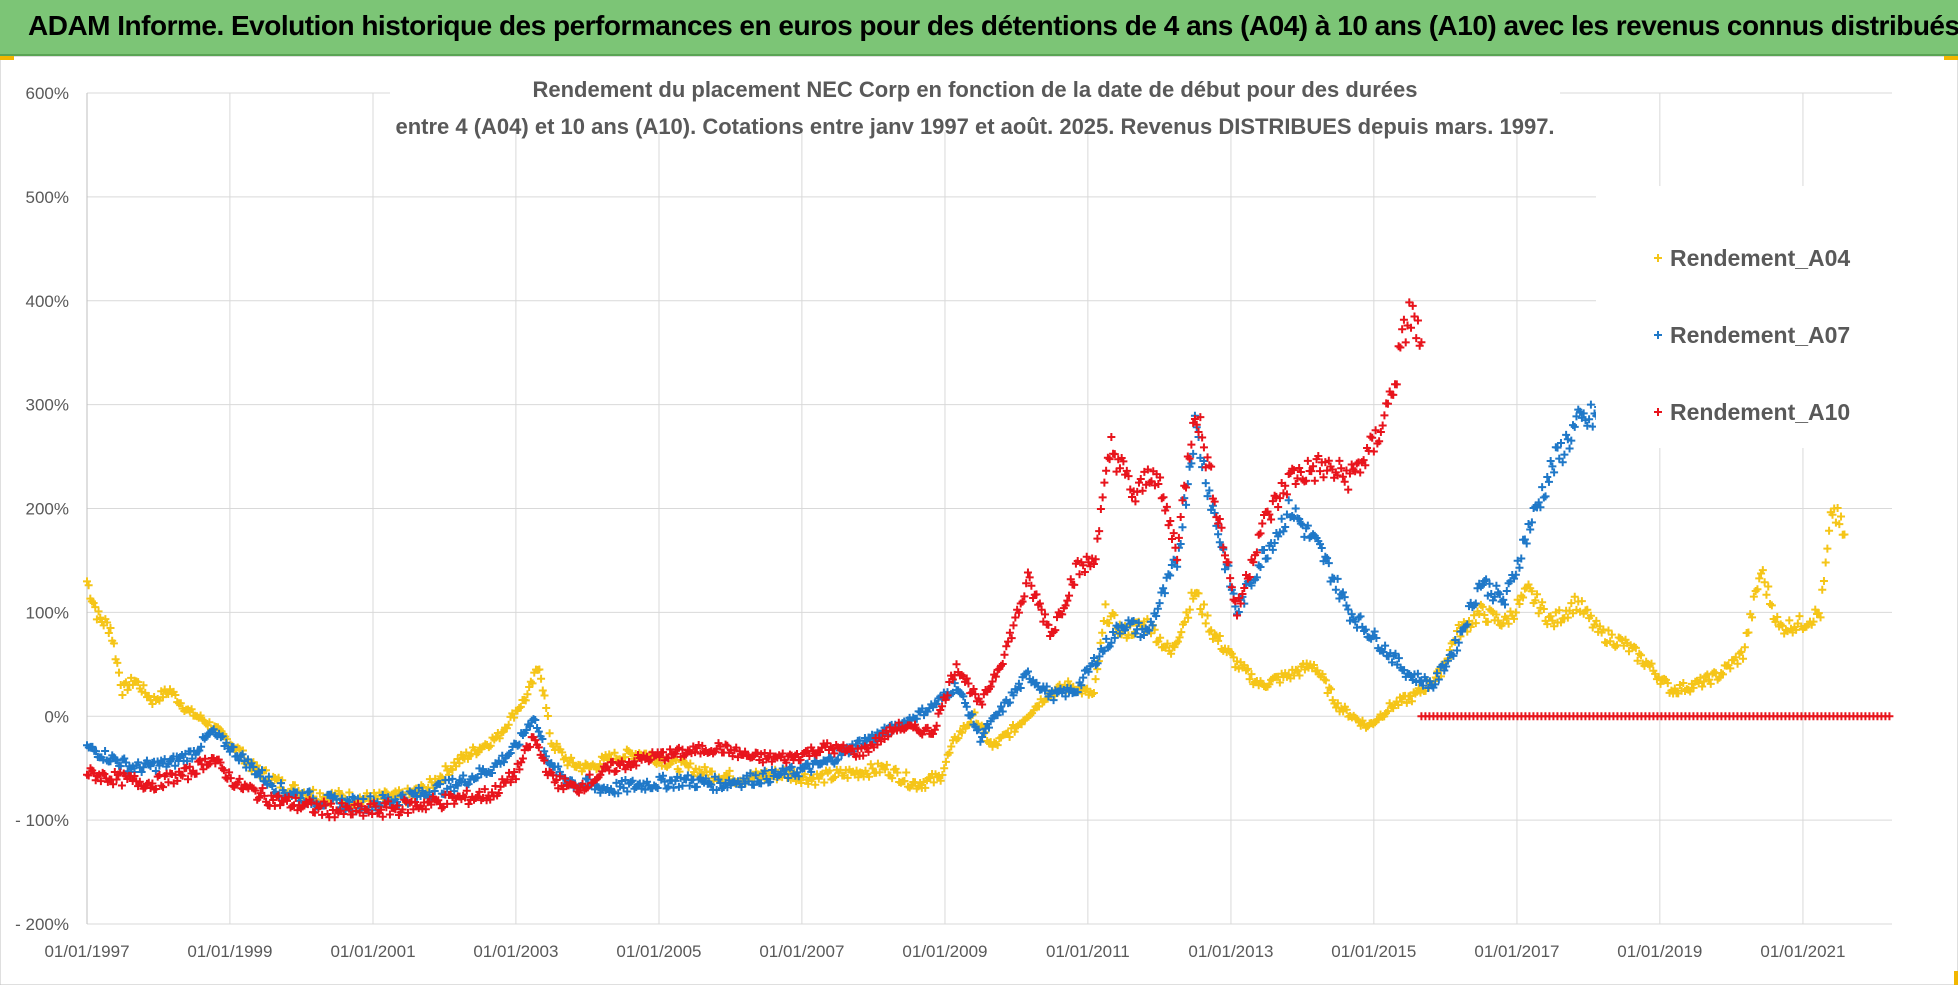 This screenshot has width=1958, height=985. I want to click on x-tick-label: 01/01/2005, so click(658, 951).